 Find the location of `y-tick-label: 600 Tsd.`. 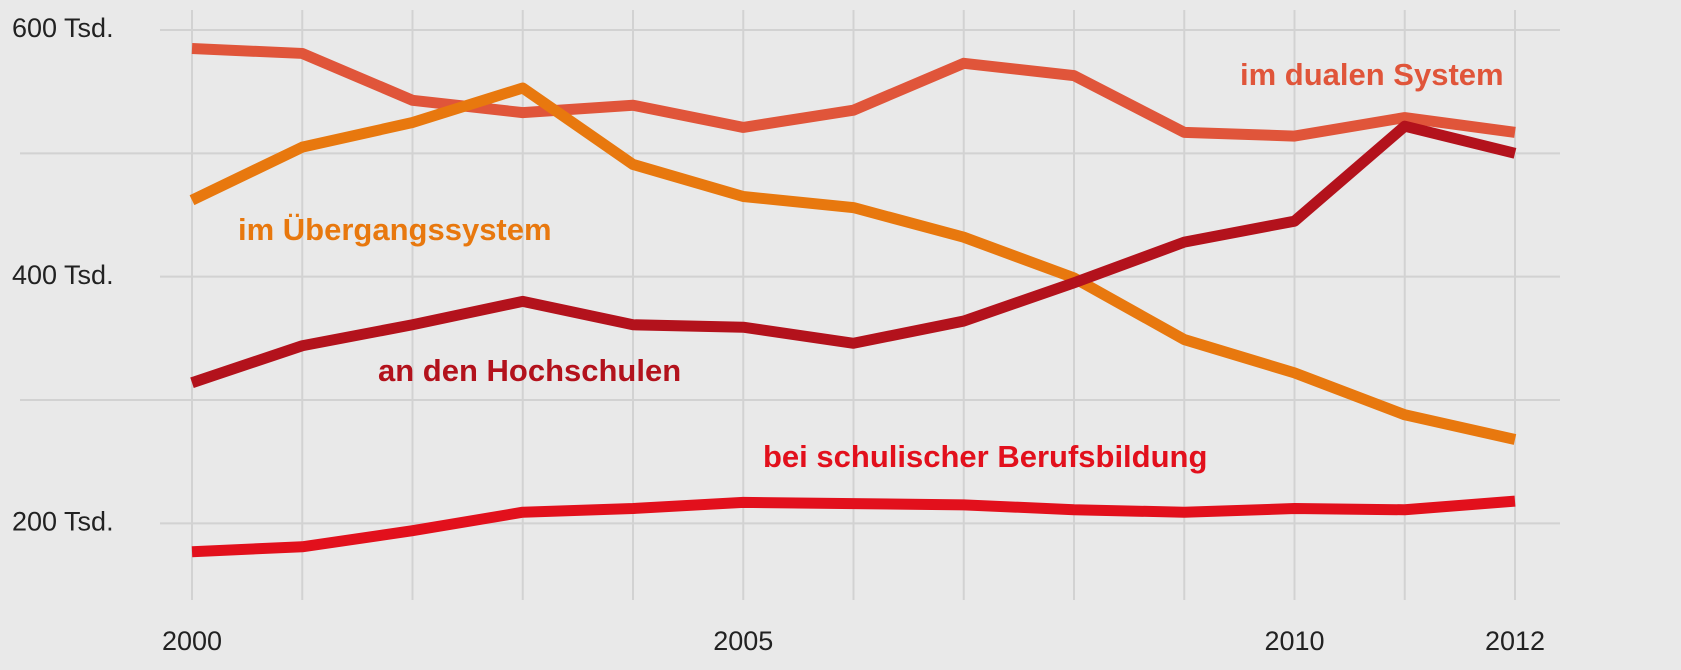

y-tick-label: 600 Tsd. is located at coordinates (63, 28).